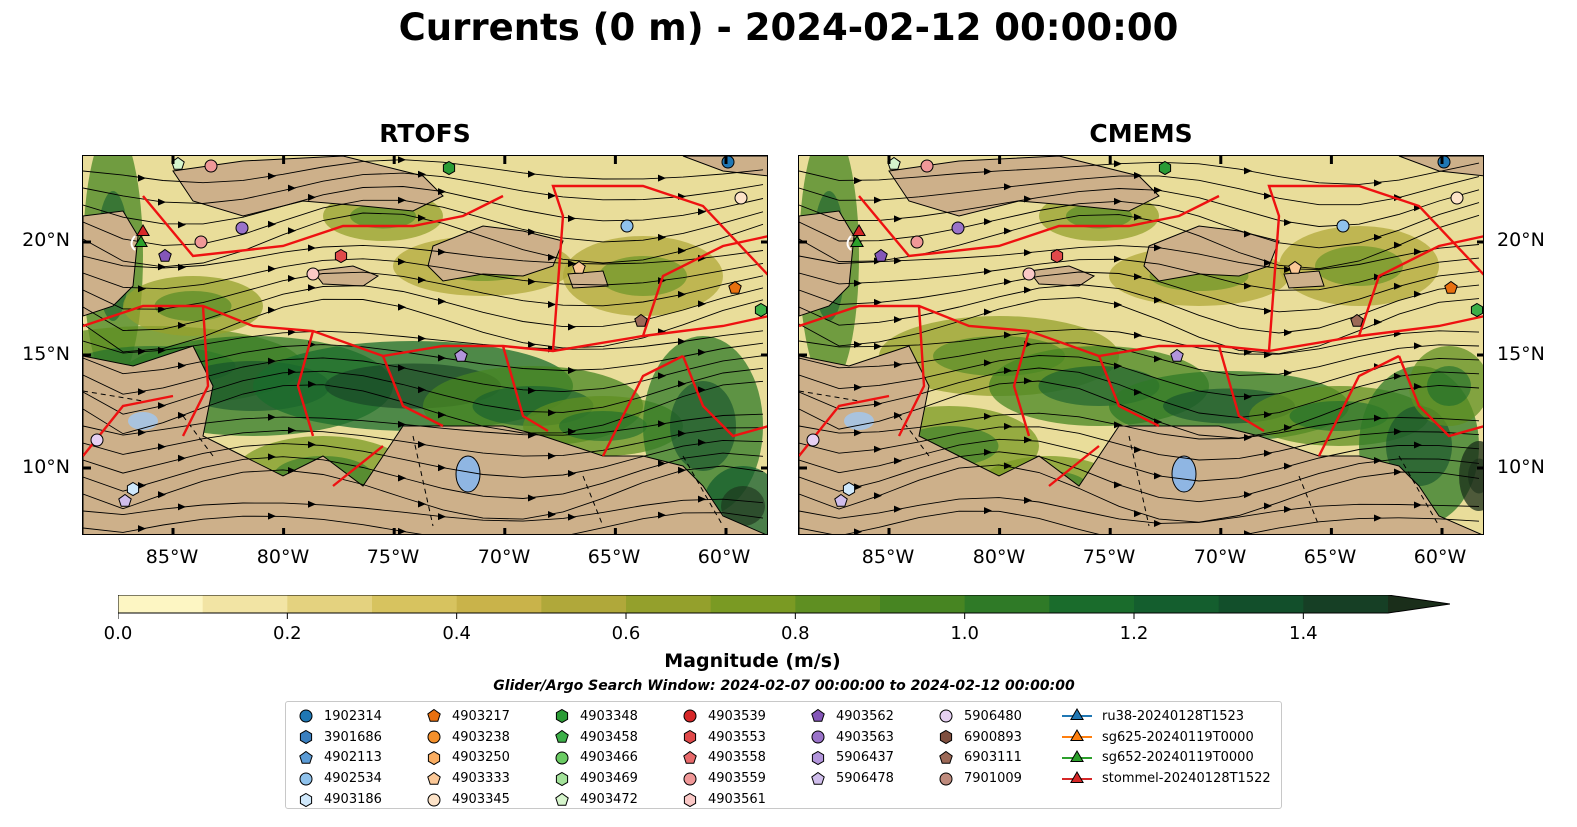 This screenshot has height=827, width=1577. What do you see at coordinates (1166, 716) in the screenshot?
I see `legend-entry: ru38-20240128T1523` at bounding box center [1166, 716].